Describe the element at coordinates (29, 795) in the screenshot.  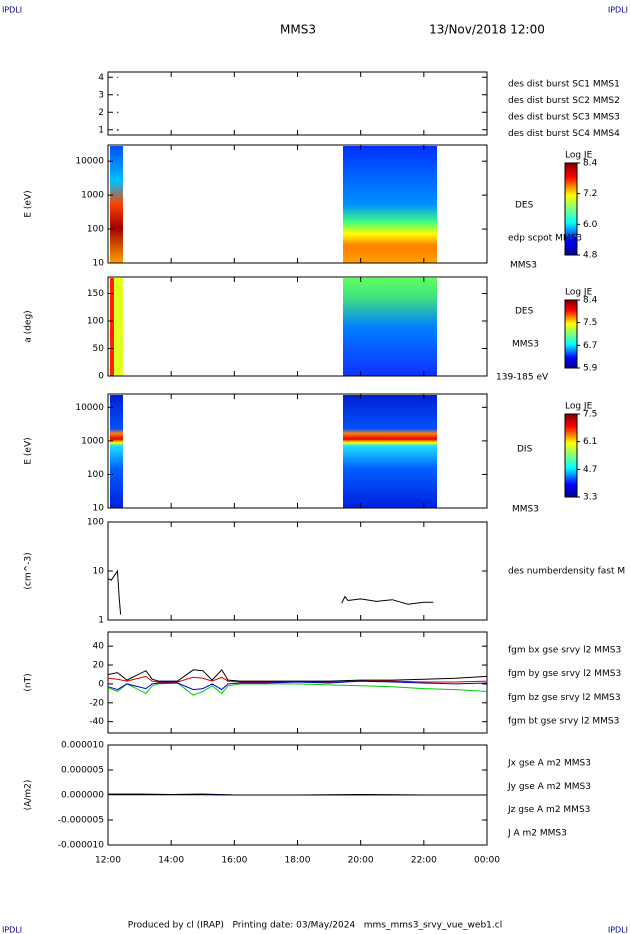
I see `y-axis-label: (A/m2)` at that location.